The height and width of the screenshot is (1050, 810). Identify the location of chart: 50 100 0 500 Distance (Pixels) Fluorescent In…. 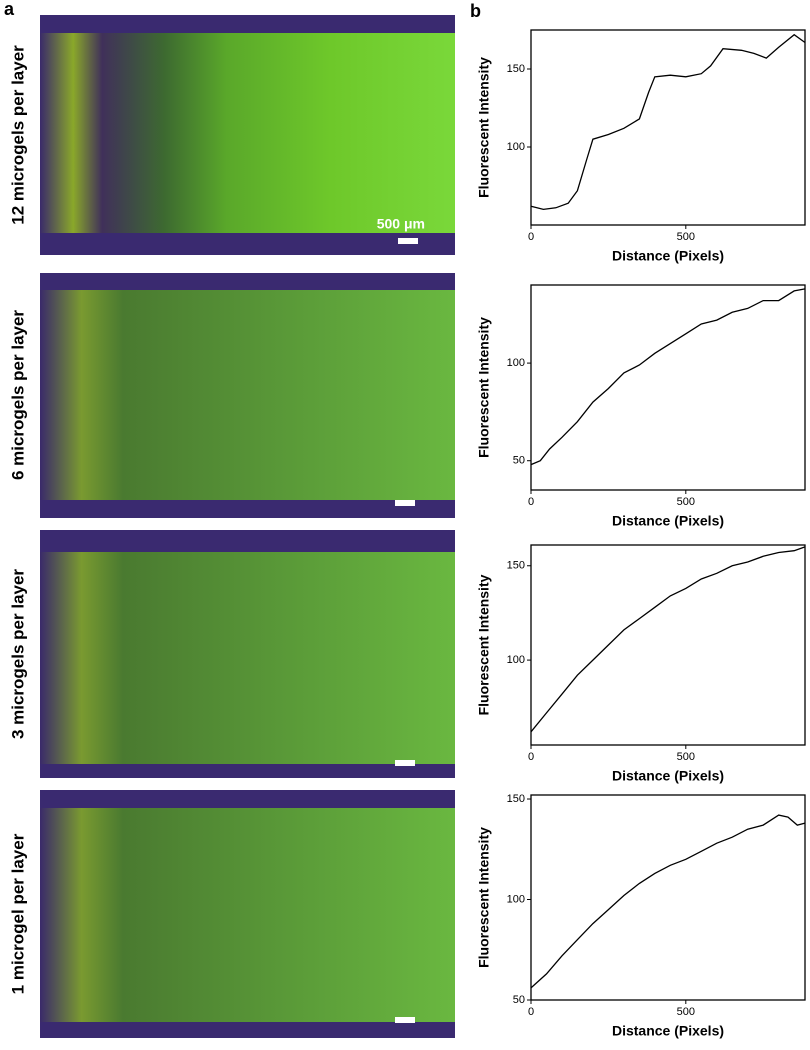
(641, 406).